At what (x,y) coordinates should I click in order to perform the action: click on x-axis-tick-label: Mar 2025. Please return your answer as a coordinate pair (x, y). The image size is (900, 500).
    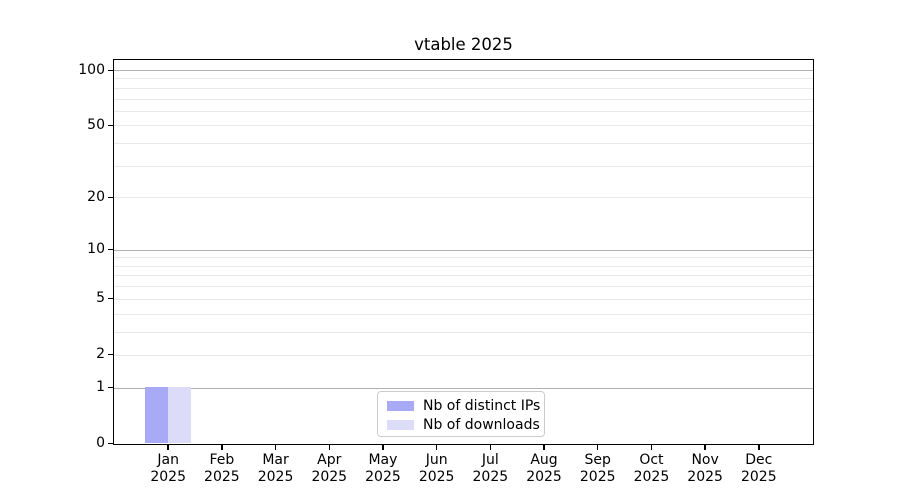
    Looking at the image, I should click on (276, 469).